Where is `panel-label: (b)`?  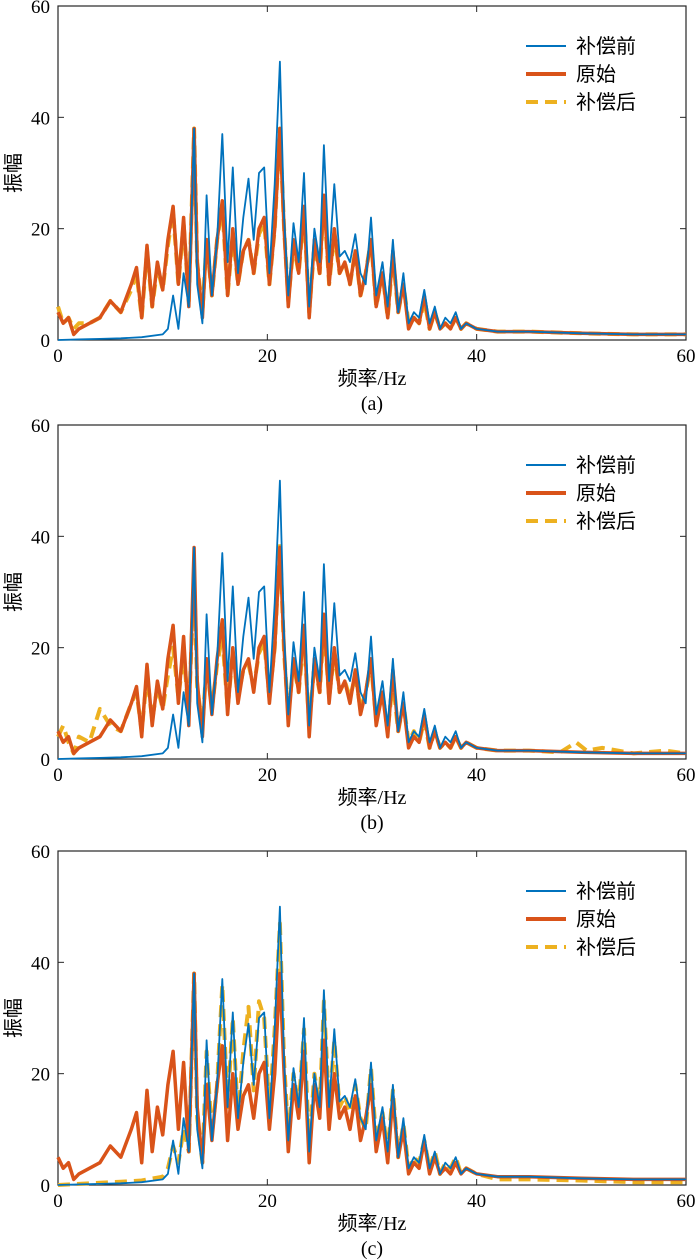 panel-label: (b) is located at coordinates (371, 823).